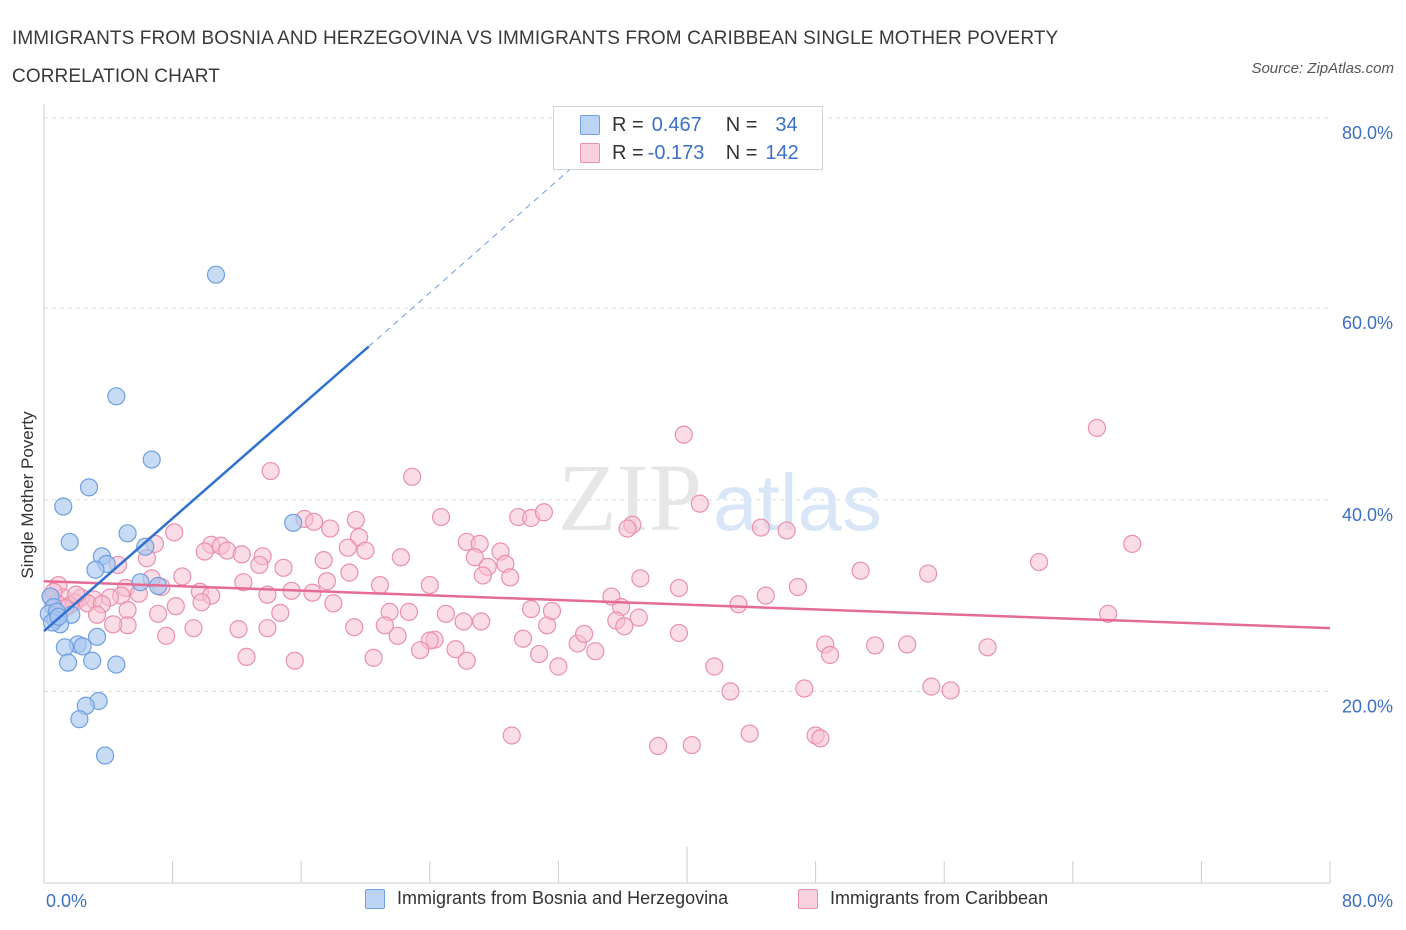  I want to click on bosnia-trend-extension, so click(471, 256).